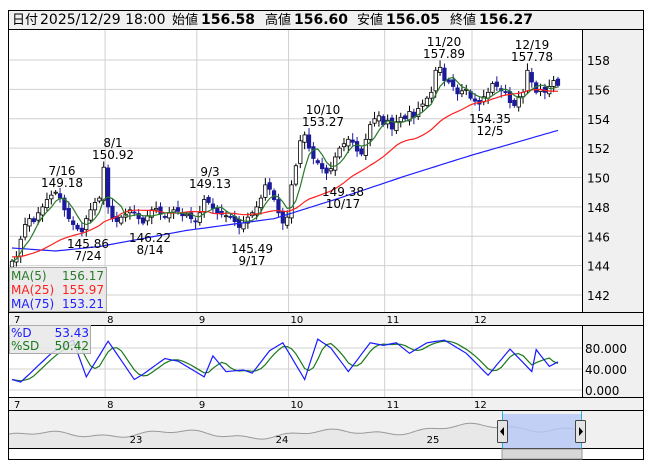 The width and height of the screenshot is (653, 474). I want to click on close-label: 終値, so click(463, 20).